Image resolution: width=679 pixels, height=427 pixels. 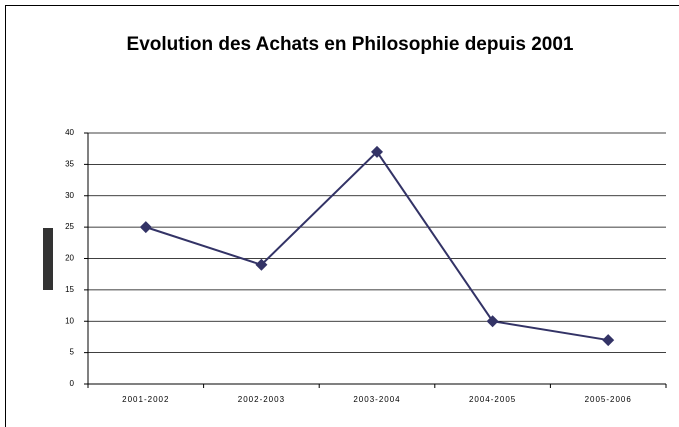 I want to click on x-tick-label: 2005-2006, so click(x=608, y=399).